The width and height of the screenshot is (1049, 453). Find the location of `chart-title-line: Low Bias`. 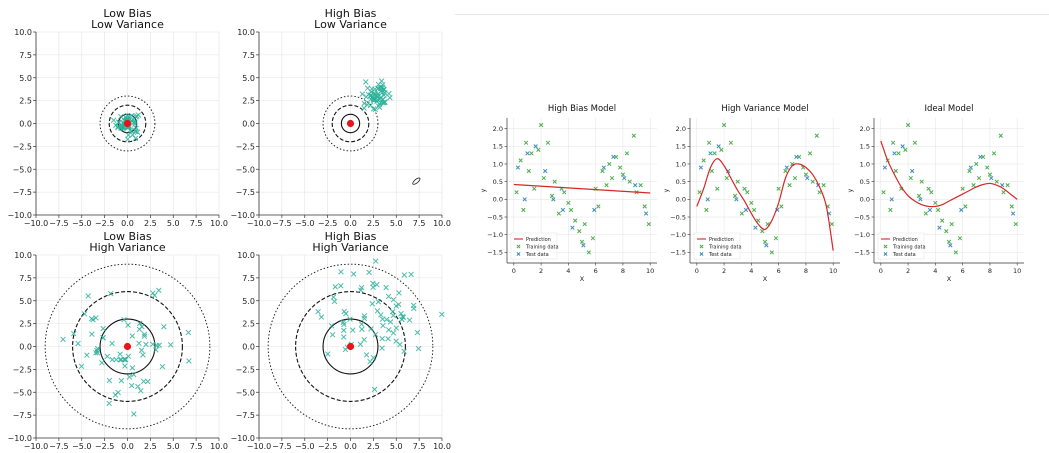

chart-title-line: Low Bias is located at coordinates (127, 13).